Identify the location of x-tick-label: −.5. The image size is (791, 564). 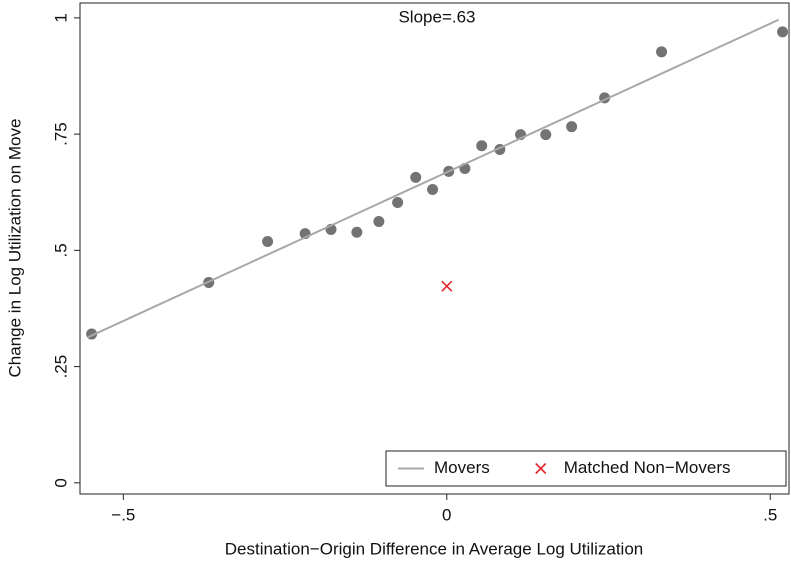
(123, 514).